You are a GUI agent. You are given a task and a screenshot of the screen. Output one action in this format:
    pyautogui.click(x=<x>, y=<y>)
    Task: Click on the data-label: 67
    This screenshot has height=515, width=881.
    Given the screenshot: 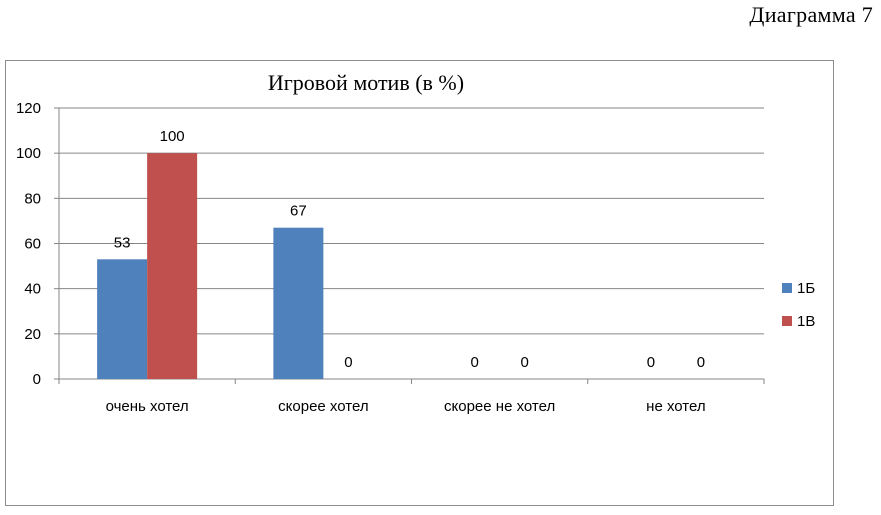 What is the action you would take?
    pyautogui.click(x=298, y=211)
    